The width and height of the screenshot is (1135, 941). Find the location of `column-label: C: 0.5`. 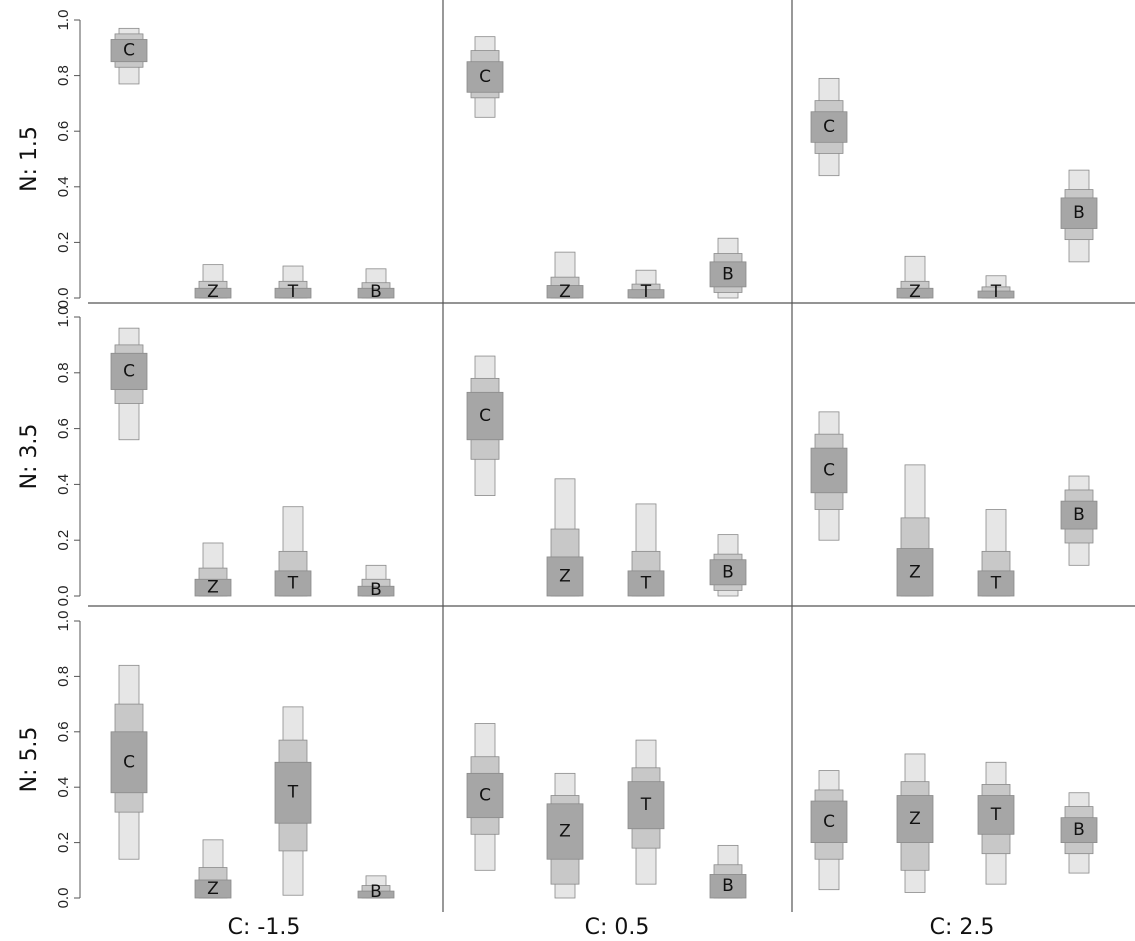

column-label: C: 0.5 is located at coordinates (617, 927).